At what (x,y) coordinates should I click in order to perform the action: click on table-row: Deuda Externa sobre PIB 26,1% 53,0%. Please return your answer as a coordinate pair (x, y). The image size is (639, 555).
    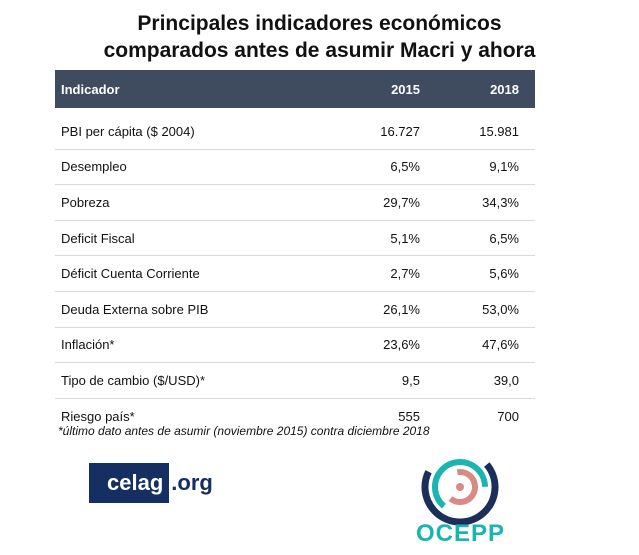
    Looking at the image, I should click on (295, 310).